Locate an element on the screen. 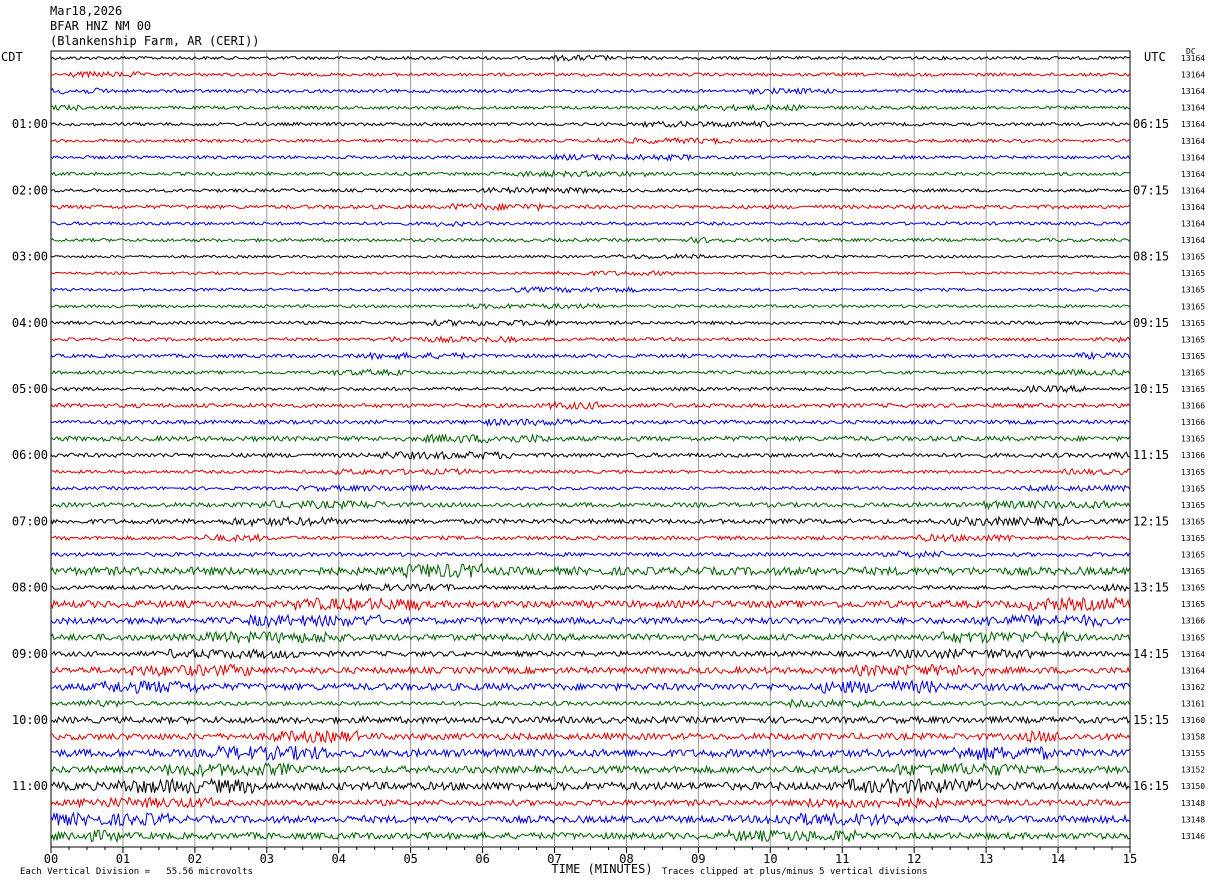 The width and height of the screenshot is (1210, 886). left-hour-label: 10:00 is located at coordinates (30, 720).